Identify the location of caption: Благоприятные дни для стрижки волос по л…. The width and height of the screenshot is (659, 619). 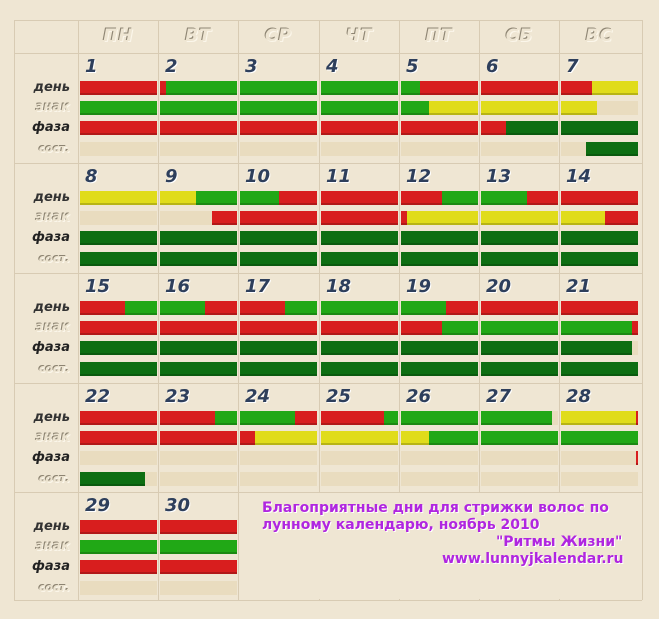
(443, 534).